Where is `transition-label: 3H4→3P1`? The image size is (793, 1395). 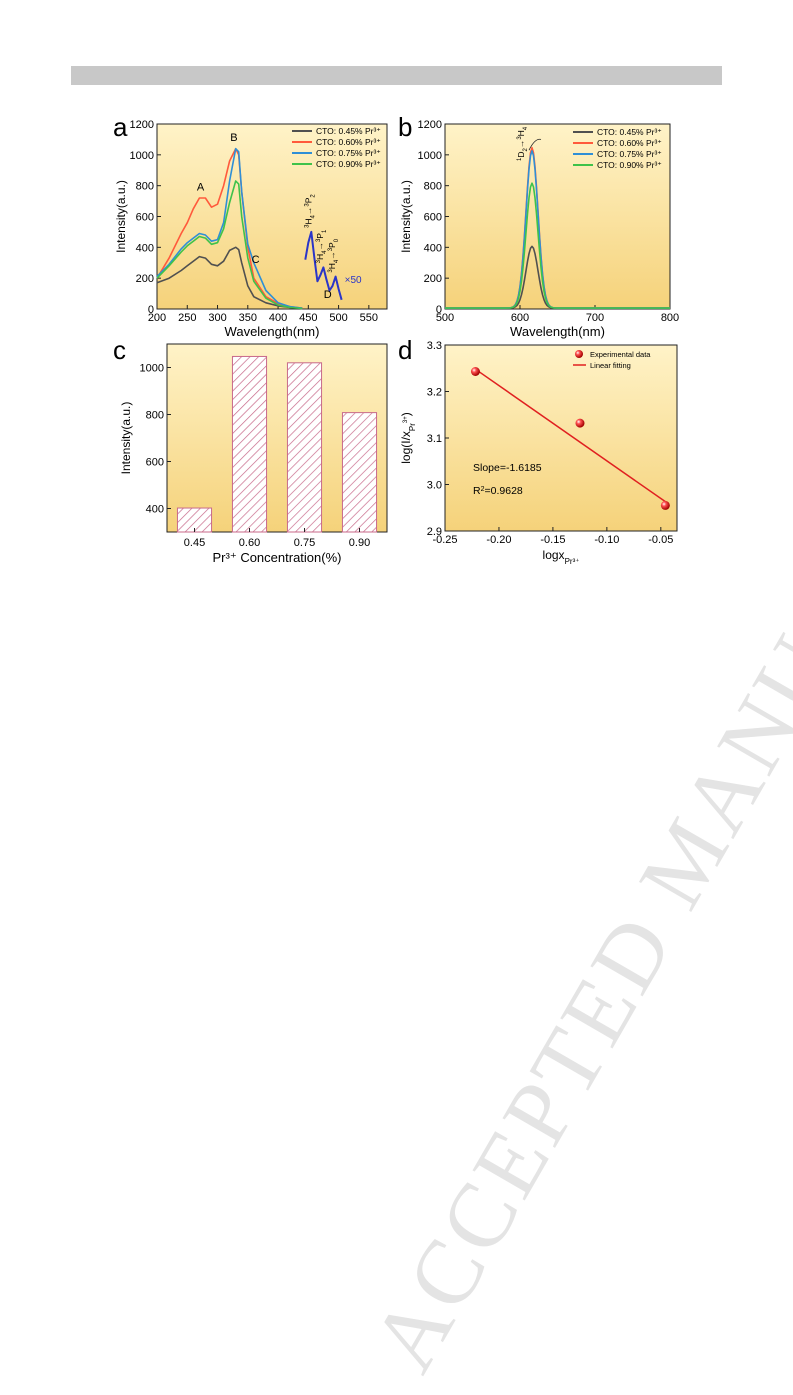 transition-label: 3H4→3P1 is located at coordinates (321, 246).